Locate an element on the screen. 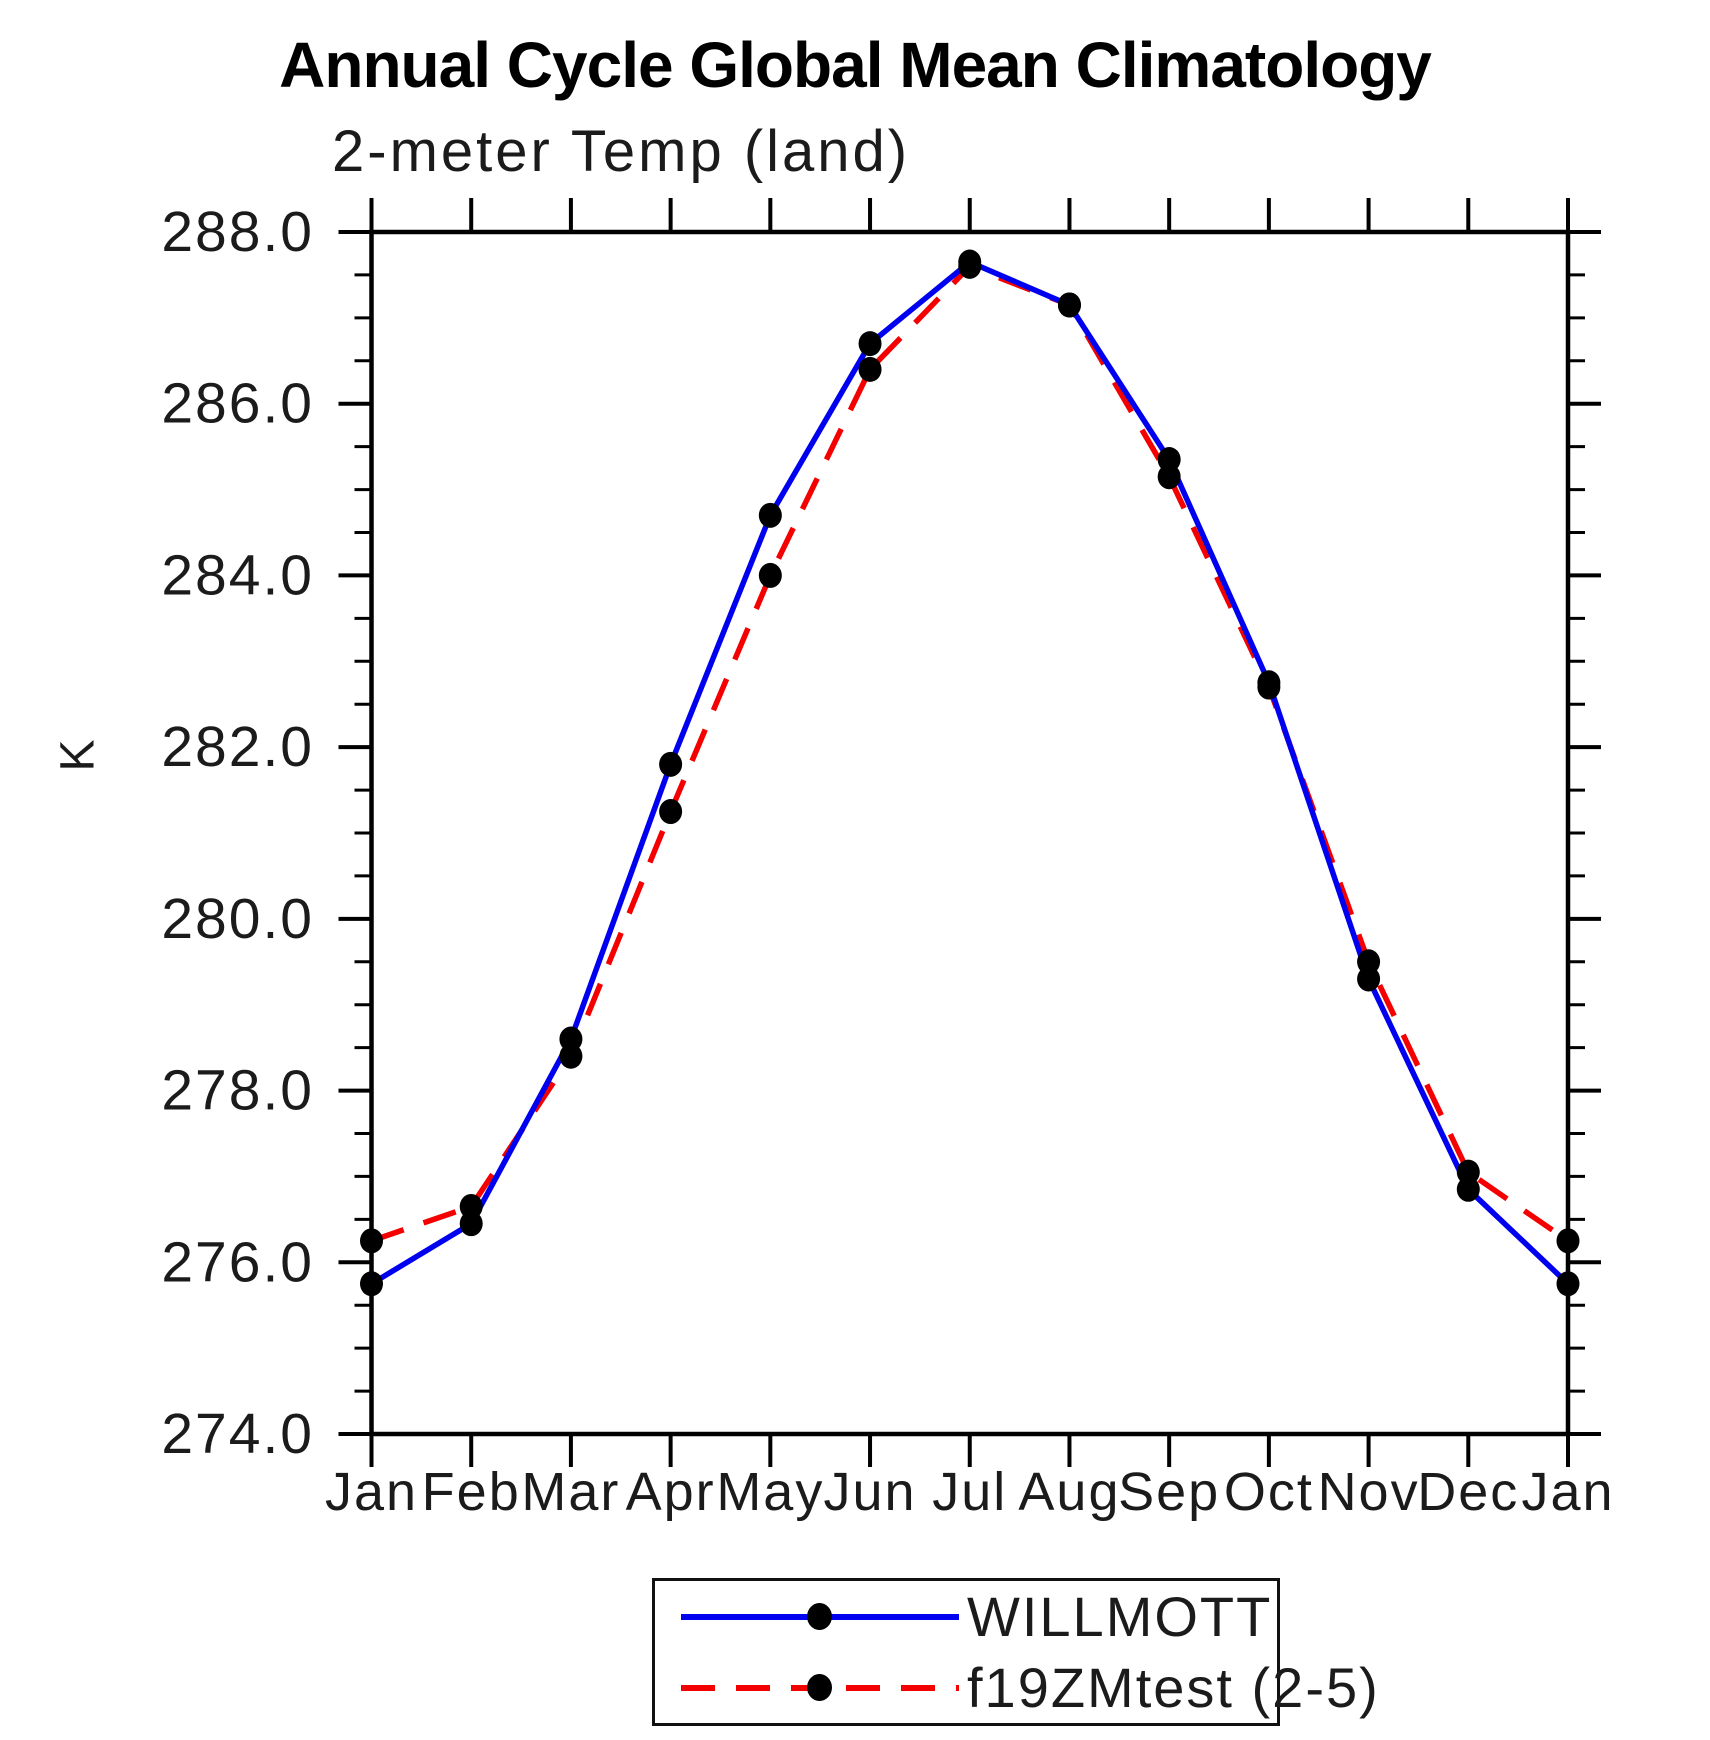  legend-row-f19zmtest: f19ZMtest (2-5) is located at coordinates (1016, 1687).